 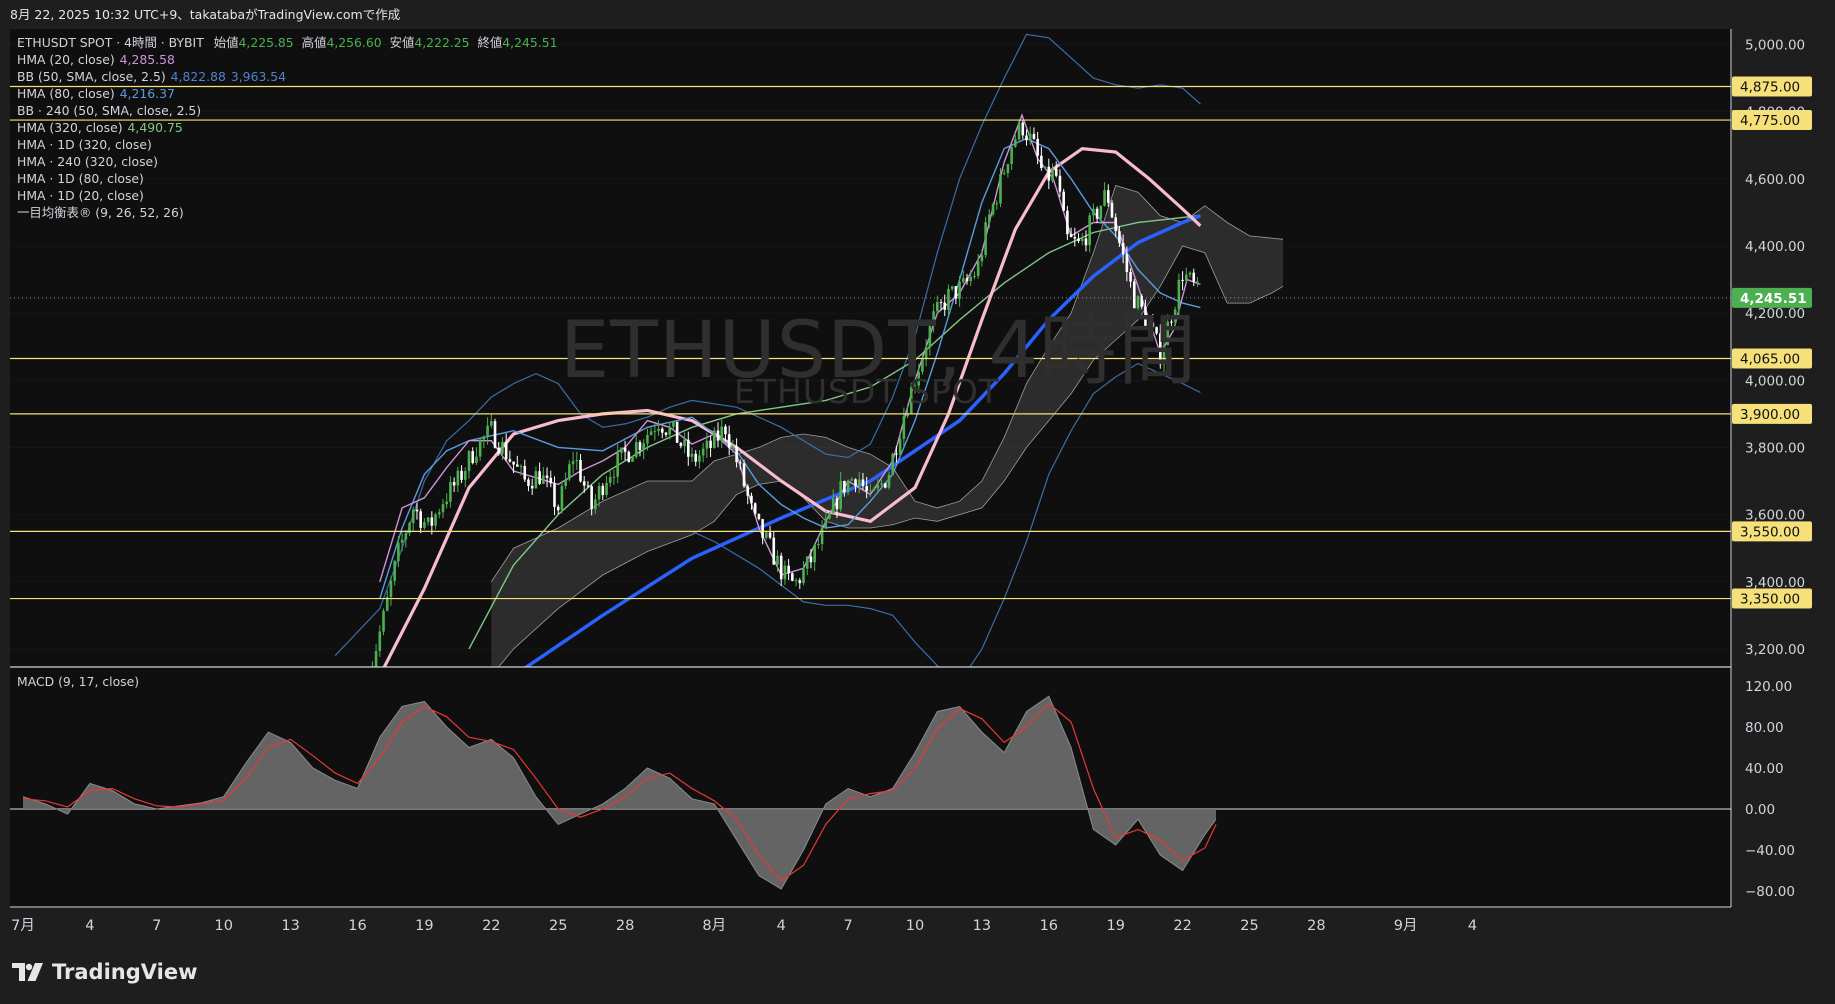 I want to click on legend-indicator-row: HMA (80, close) 4,216.37, so click(x=287, y=93).